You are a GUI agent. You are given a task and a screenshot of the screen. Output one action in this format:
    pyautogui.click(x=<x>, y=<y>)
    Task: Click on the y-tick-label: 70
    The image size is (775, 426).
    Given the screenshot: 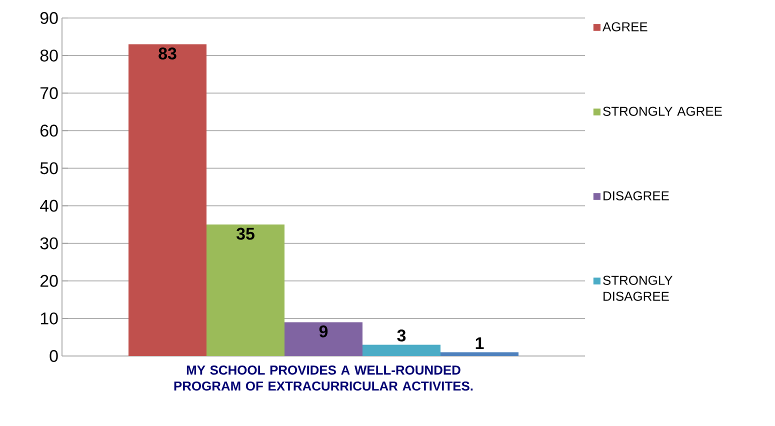 What is the action you would take?
    pyautogui.click(x=49, y=93)
    